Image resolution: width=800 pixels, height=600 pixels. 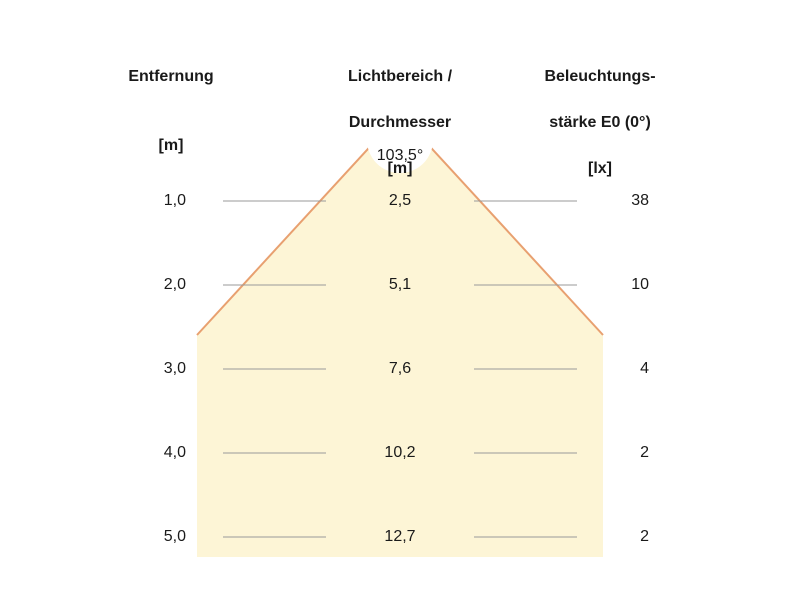 What do you see at coordinates (640, 284) in the screenshot?
I see `illuminance-value: 10` at bounding box center [640, 284].